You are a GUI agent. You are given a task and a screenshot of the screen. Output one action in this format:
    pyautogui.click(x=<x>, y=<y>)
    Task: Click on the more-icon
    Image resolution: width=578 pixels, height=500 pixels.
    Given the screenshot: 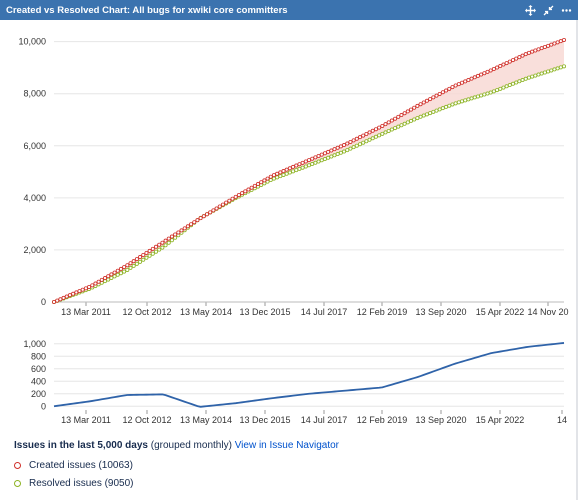 What is the action you would take?
    pyautogui.click(x=566, y=10)
    